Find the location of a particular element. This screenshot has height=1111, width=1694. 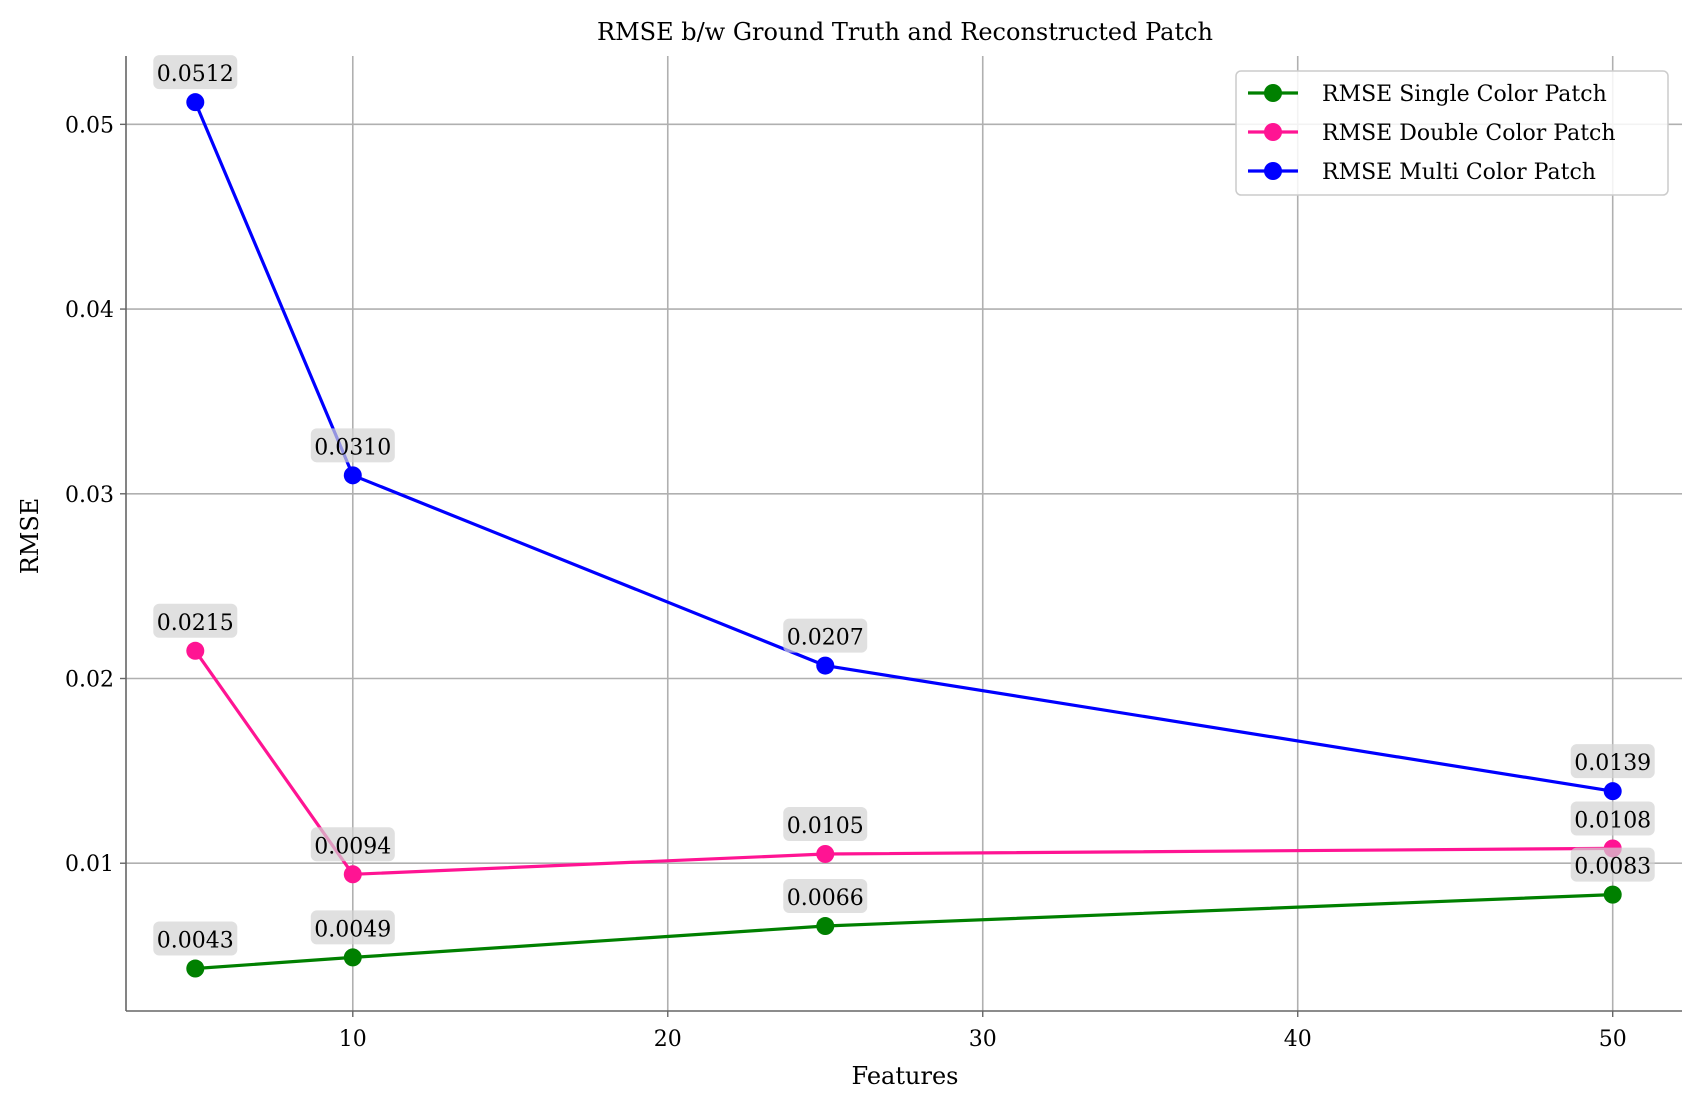

legend-box is located at coordinates (1452, 133).